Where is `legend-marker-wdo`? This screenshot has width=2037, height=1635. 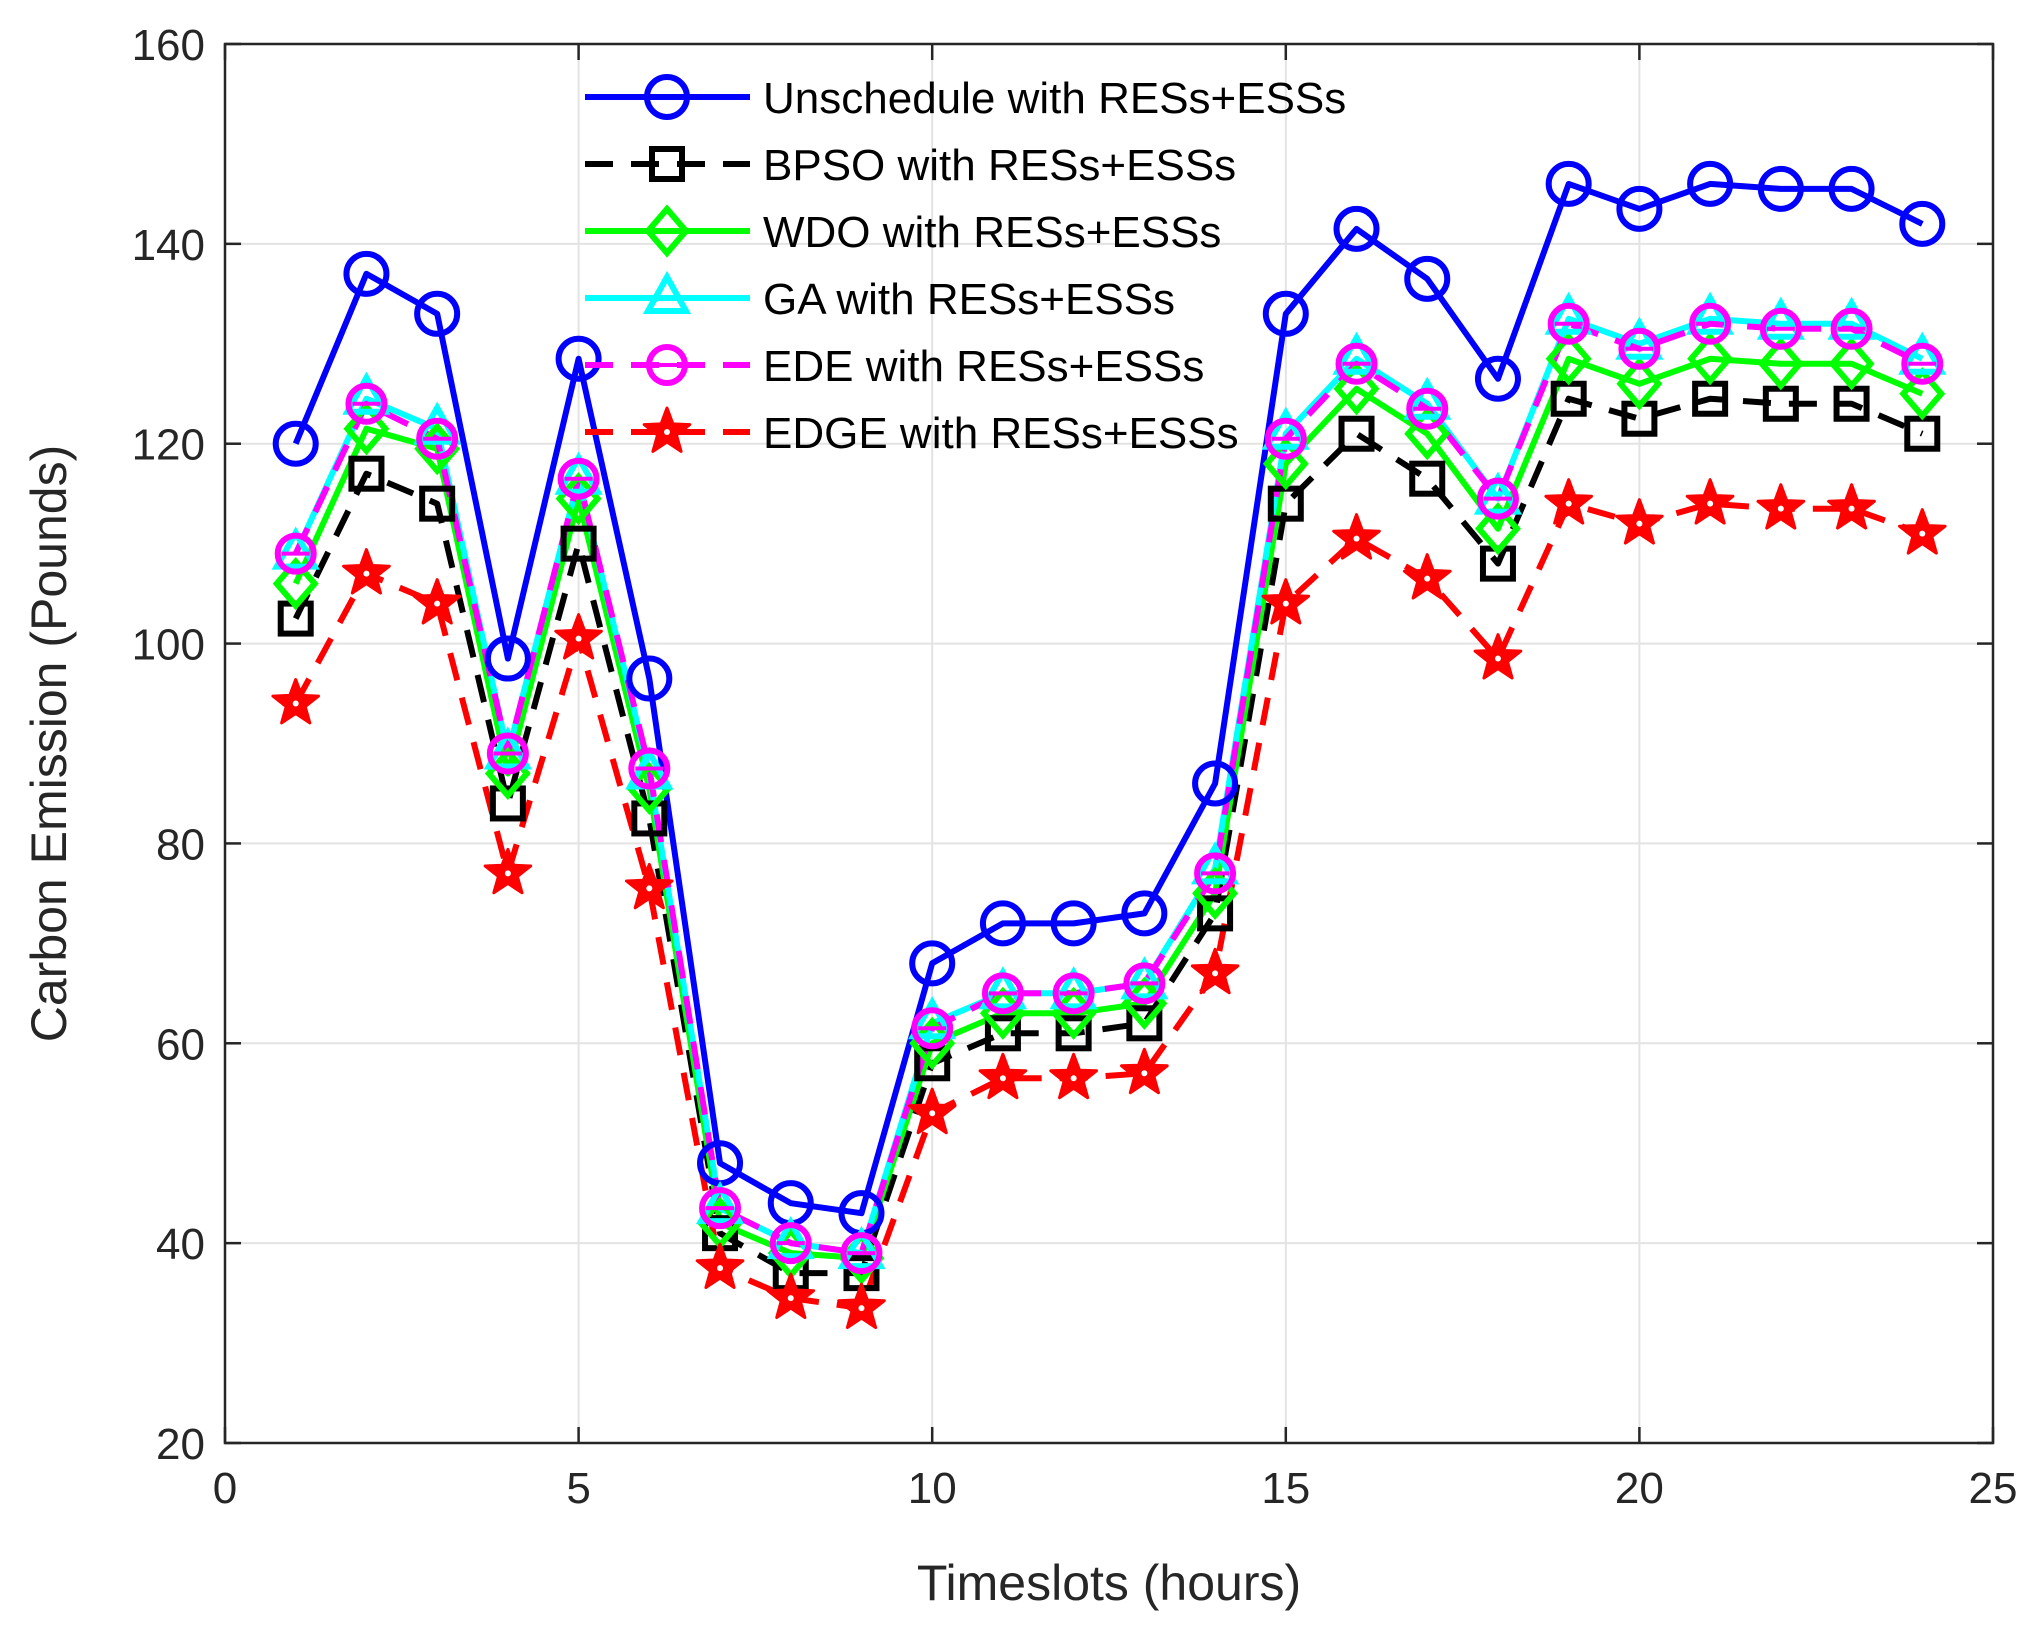 legend-marker-wdo is located at coordinates (667, 231).